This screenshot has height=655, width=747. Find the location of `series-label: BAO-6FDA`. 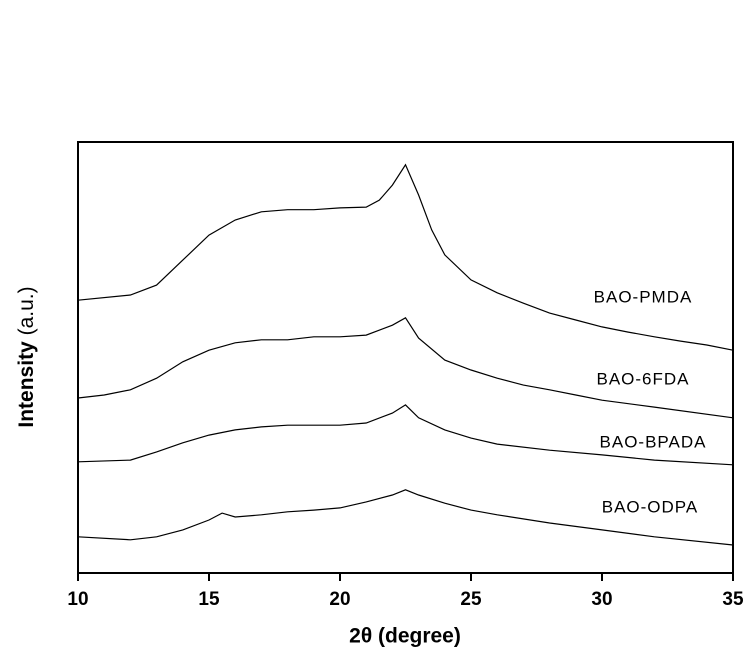

series-label: BAO-6FDA is located at coordinates (642, 378).